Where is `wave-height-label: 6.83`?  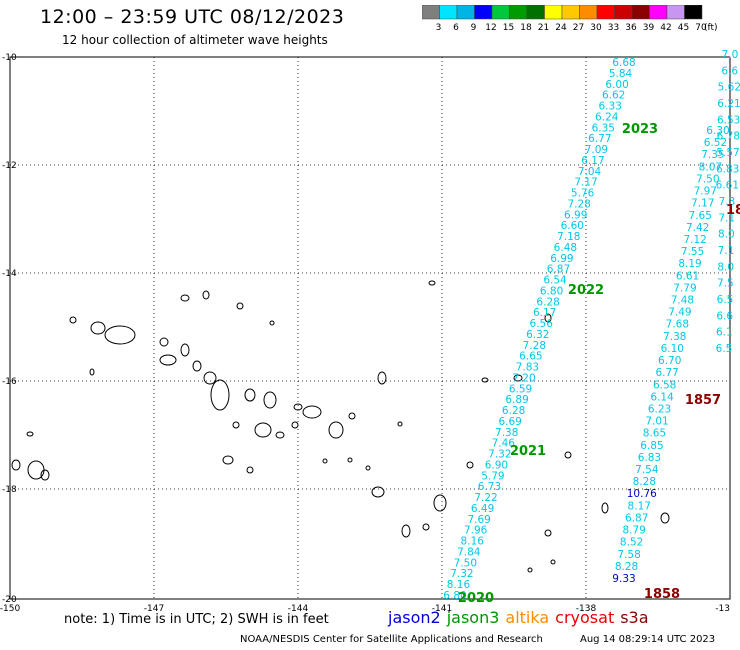 wave-height-label: 6.83 is located at coordinates (649, 458).